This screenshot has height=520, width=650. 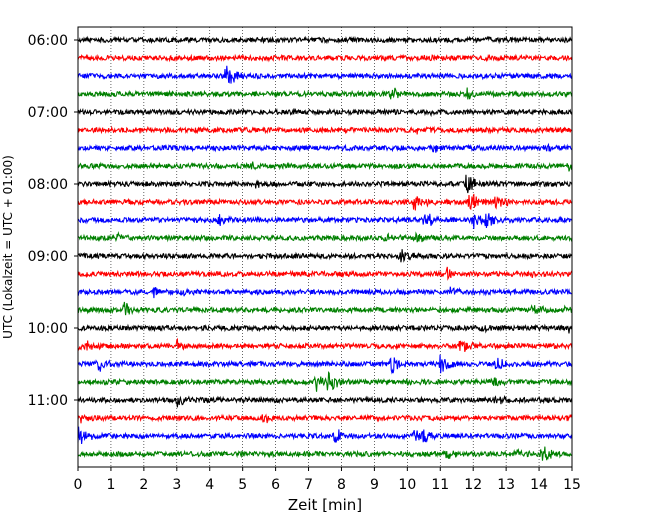 What do you see at coordinates (506, 485) in the screenshot?
I see `x-tick-label: 13` at bounding box center [506, 485].